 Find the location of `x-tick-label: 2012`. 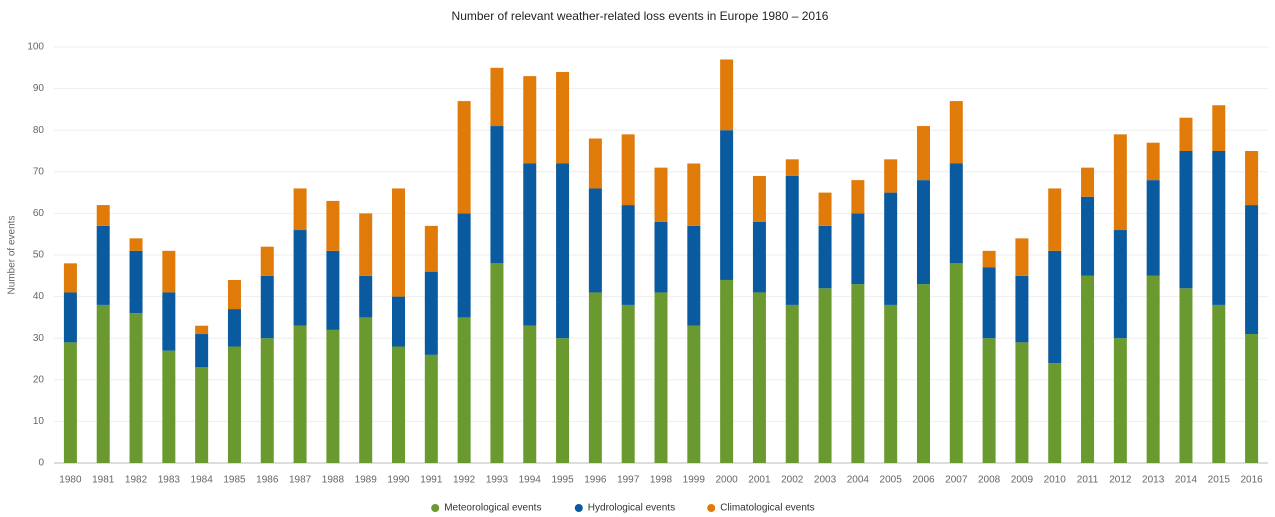

x-tick-label: 2012 is located at coordinates (1120, 480).